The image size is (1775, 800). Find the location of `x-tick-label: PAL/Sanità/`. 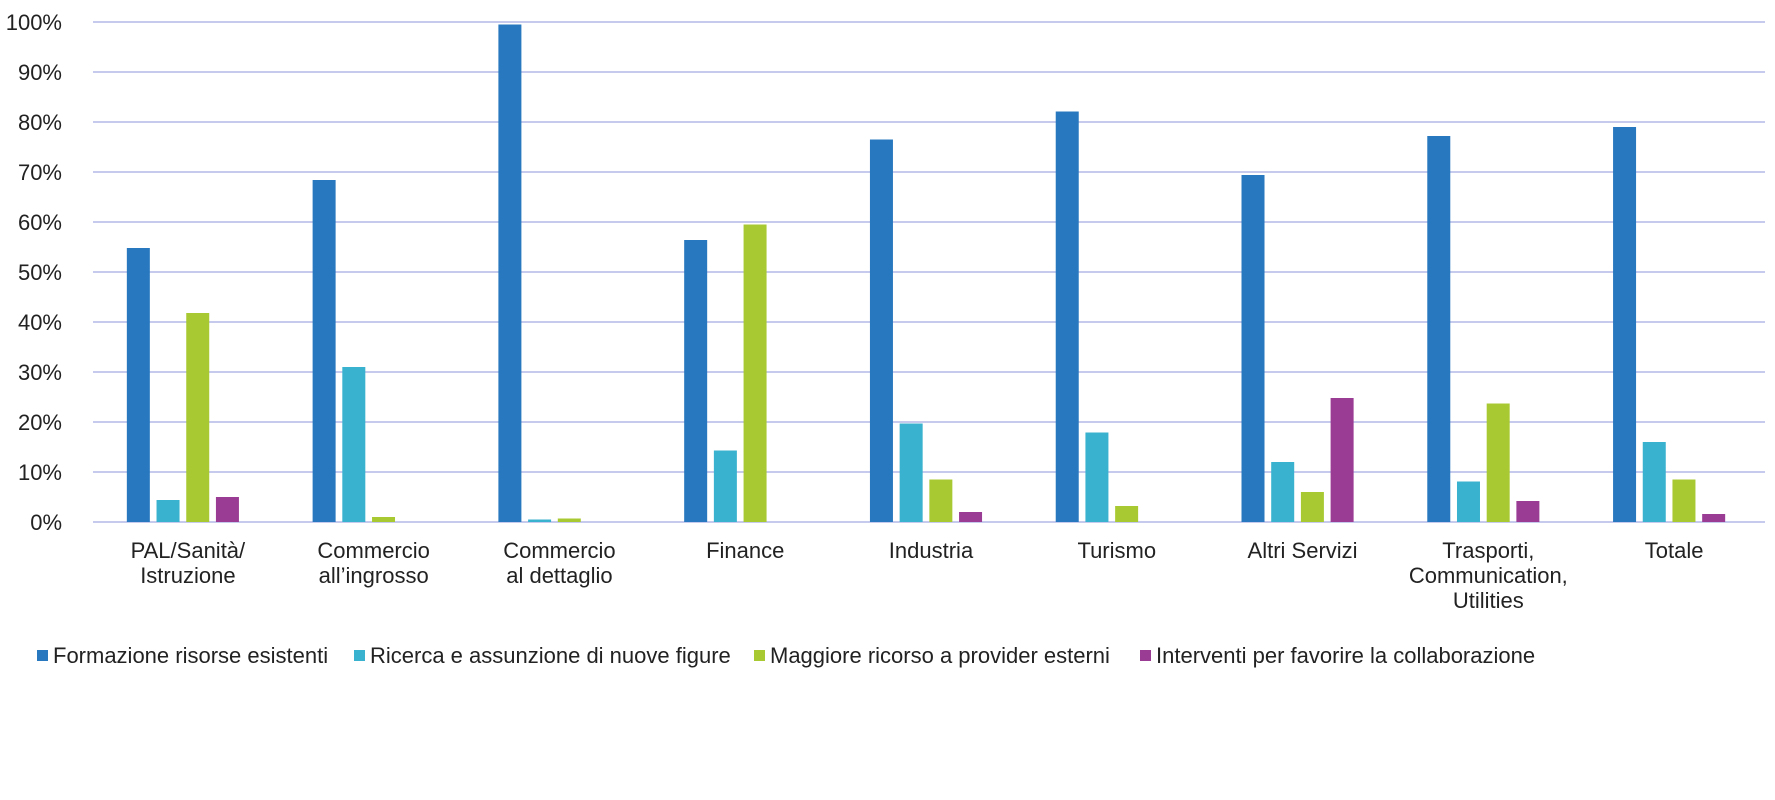

x-tick-label: PAL/Sanità/ is located at coordinates (188, 550).